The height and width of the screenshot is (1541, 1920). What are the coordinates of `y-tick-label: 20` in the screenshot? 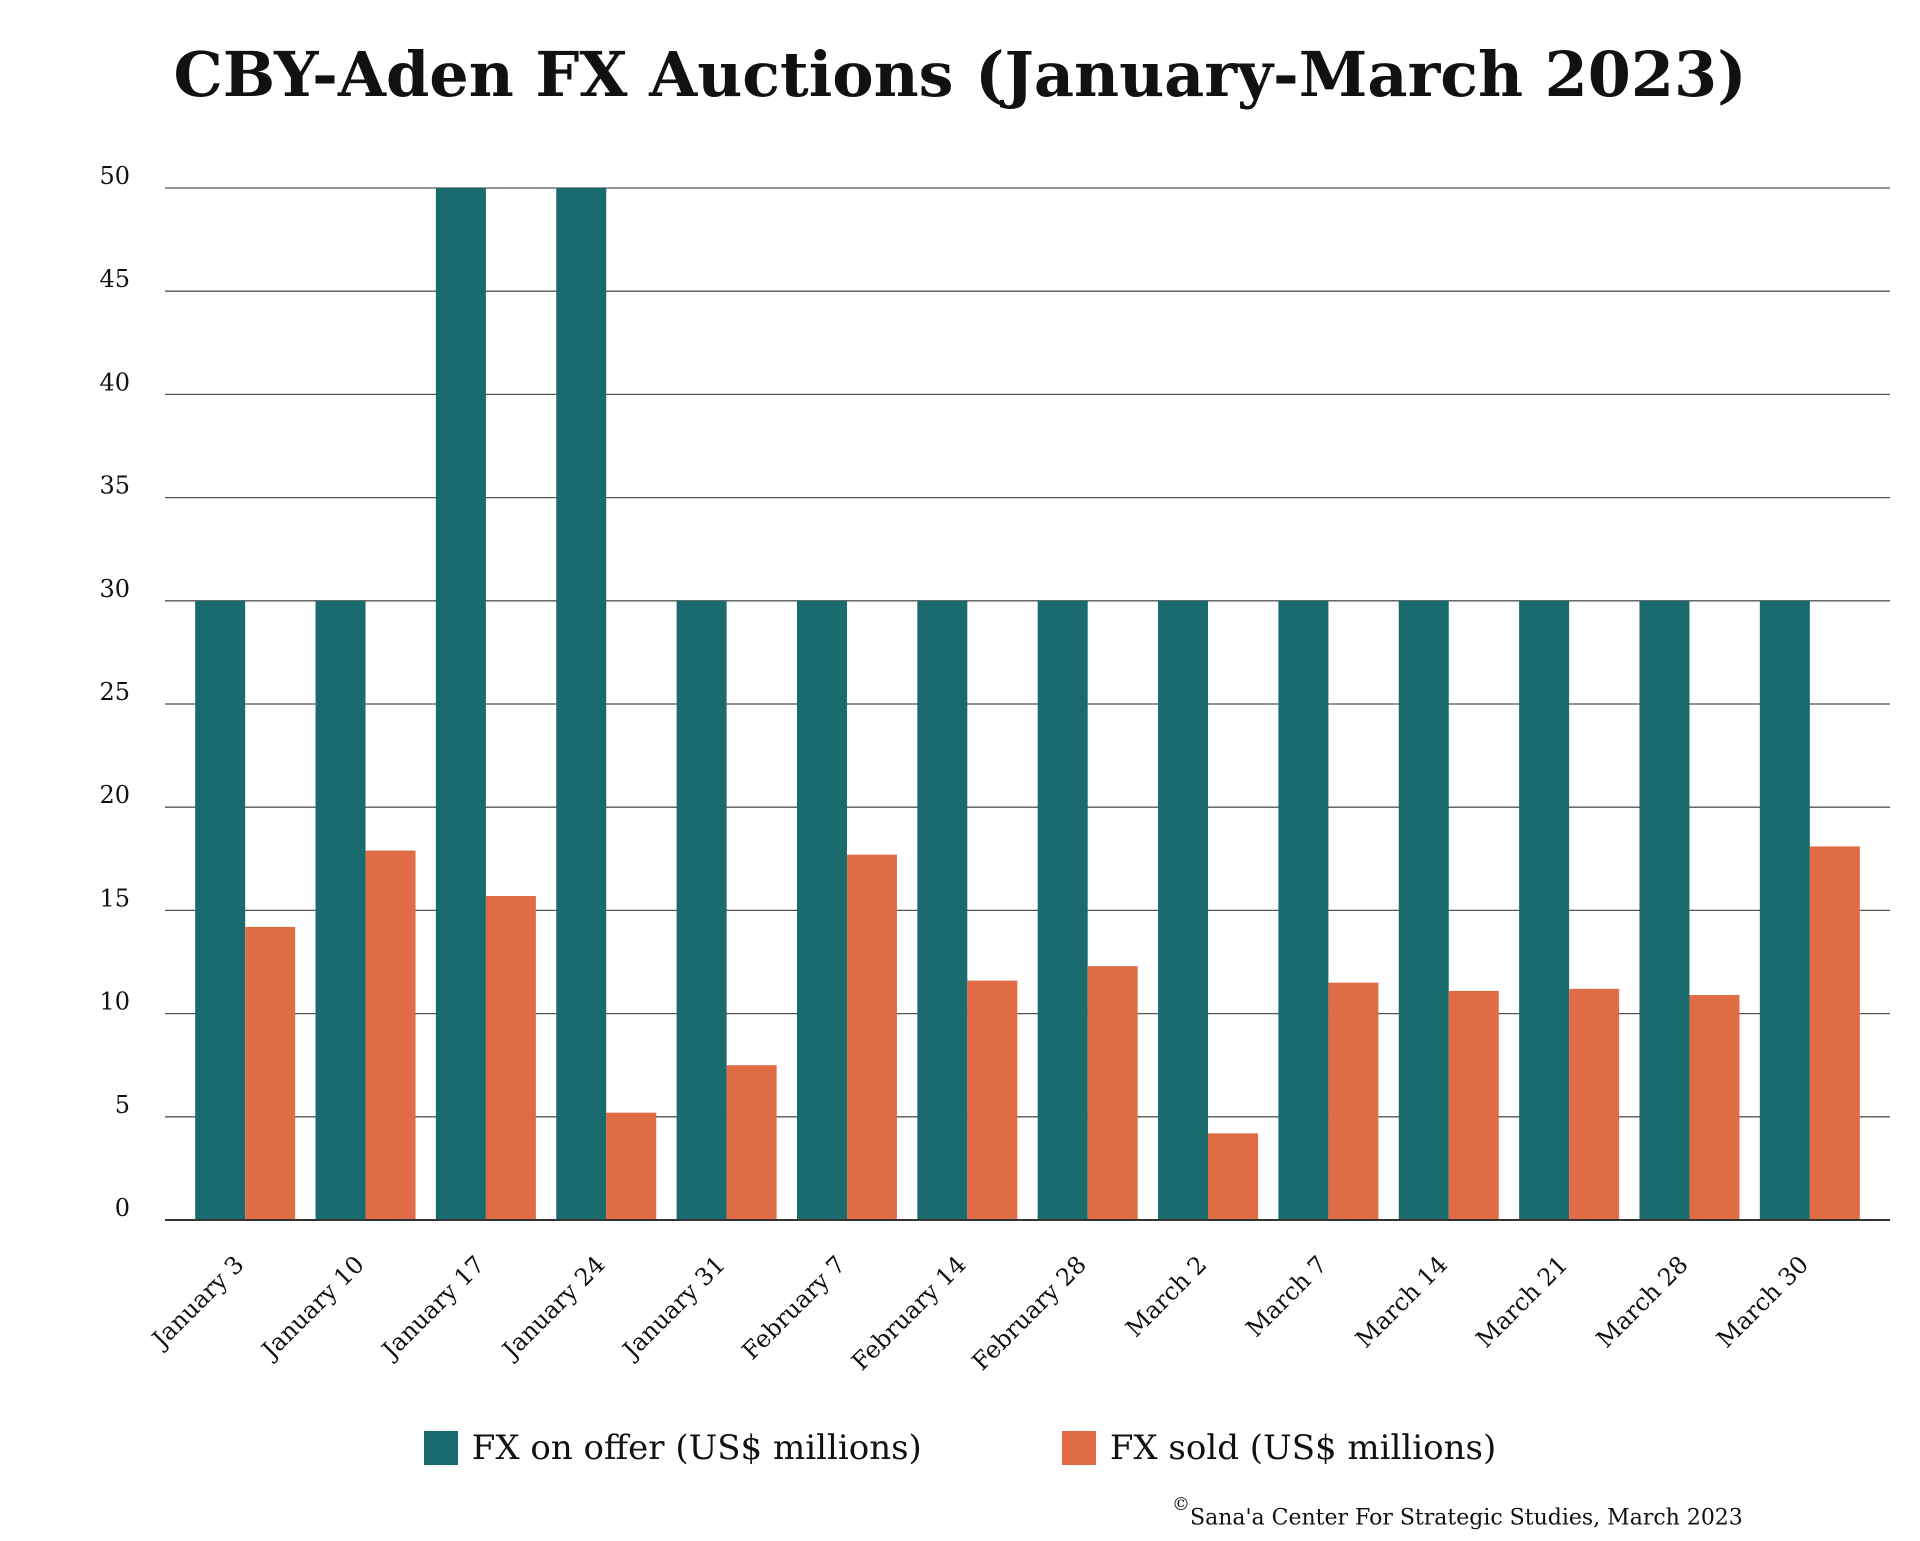 It's located at (114, 795).